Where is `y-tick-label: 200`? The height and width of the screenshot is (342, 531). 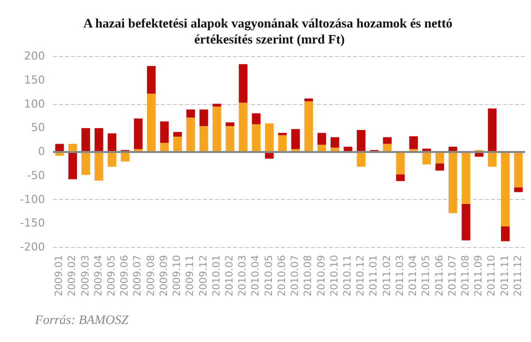
y-tick-label: 200 is located at coordinates (34, 56).